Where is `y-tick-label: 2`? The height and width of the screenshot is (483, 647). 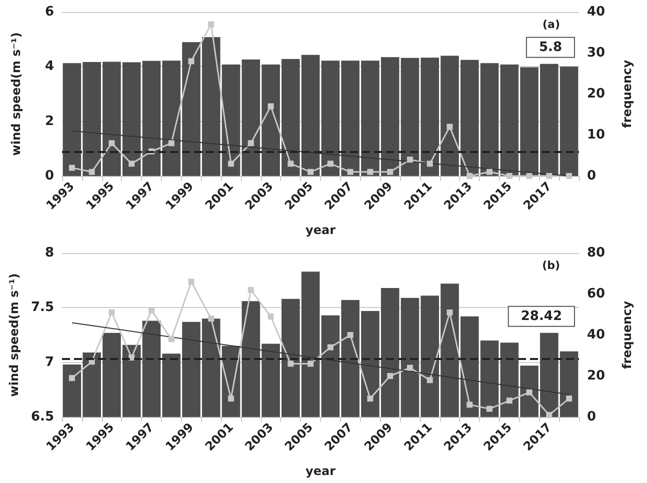 y-tick-label: 2 is located at coordinates (49, 121).